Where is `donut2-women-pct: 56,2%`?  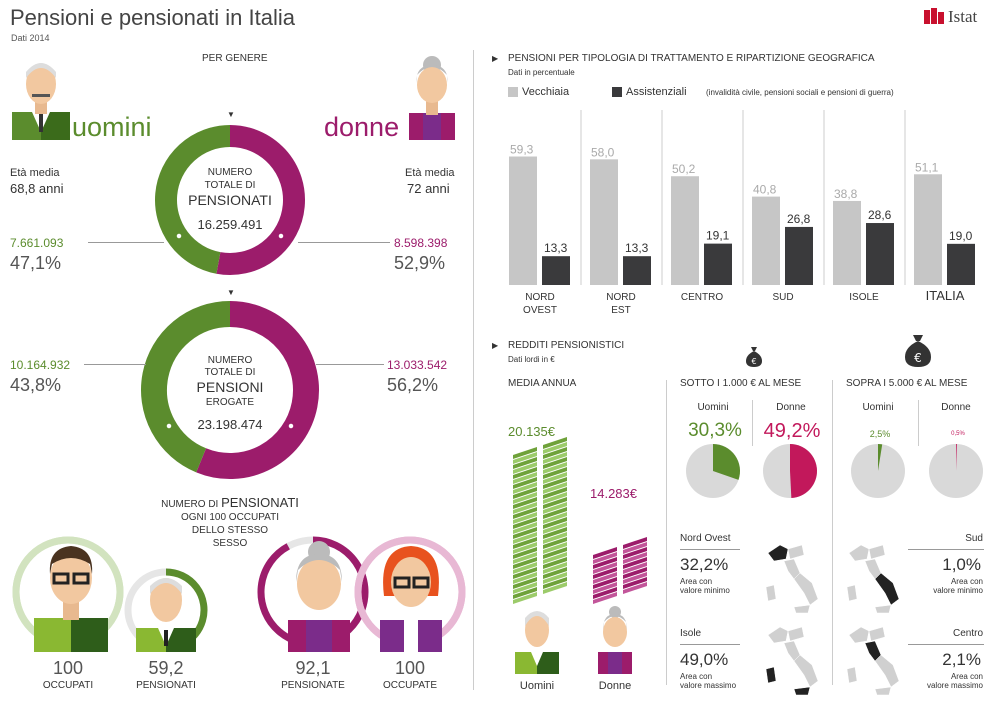 donut2-women-pct: 56,2% is located at coordinates (413, 385).